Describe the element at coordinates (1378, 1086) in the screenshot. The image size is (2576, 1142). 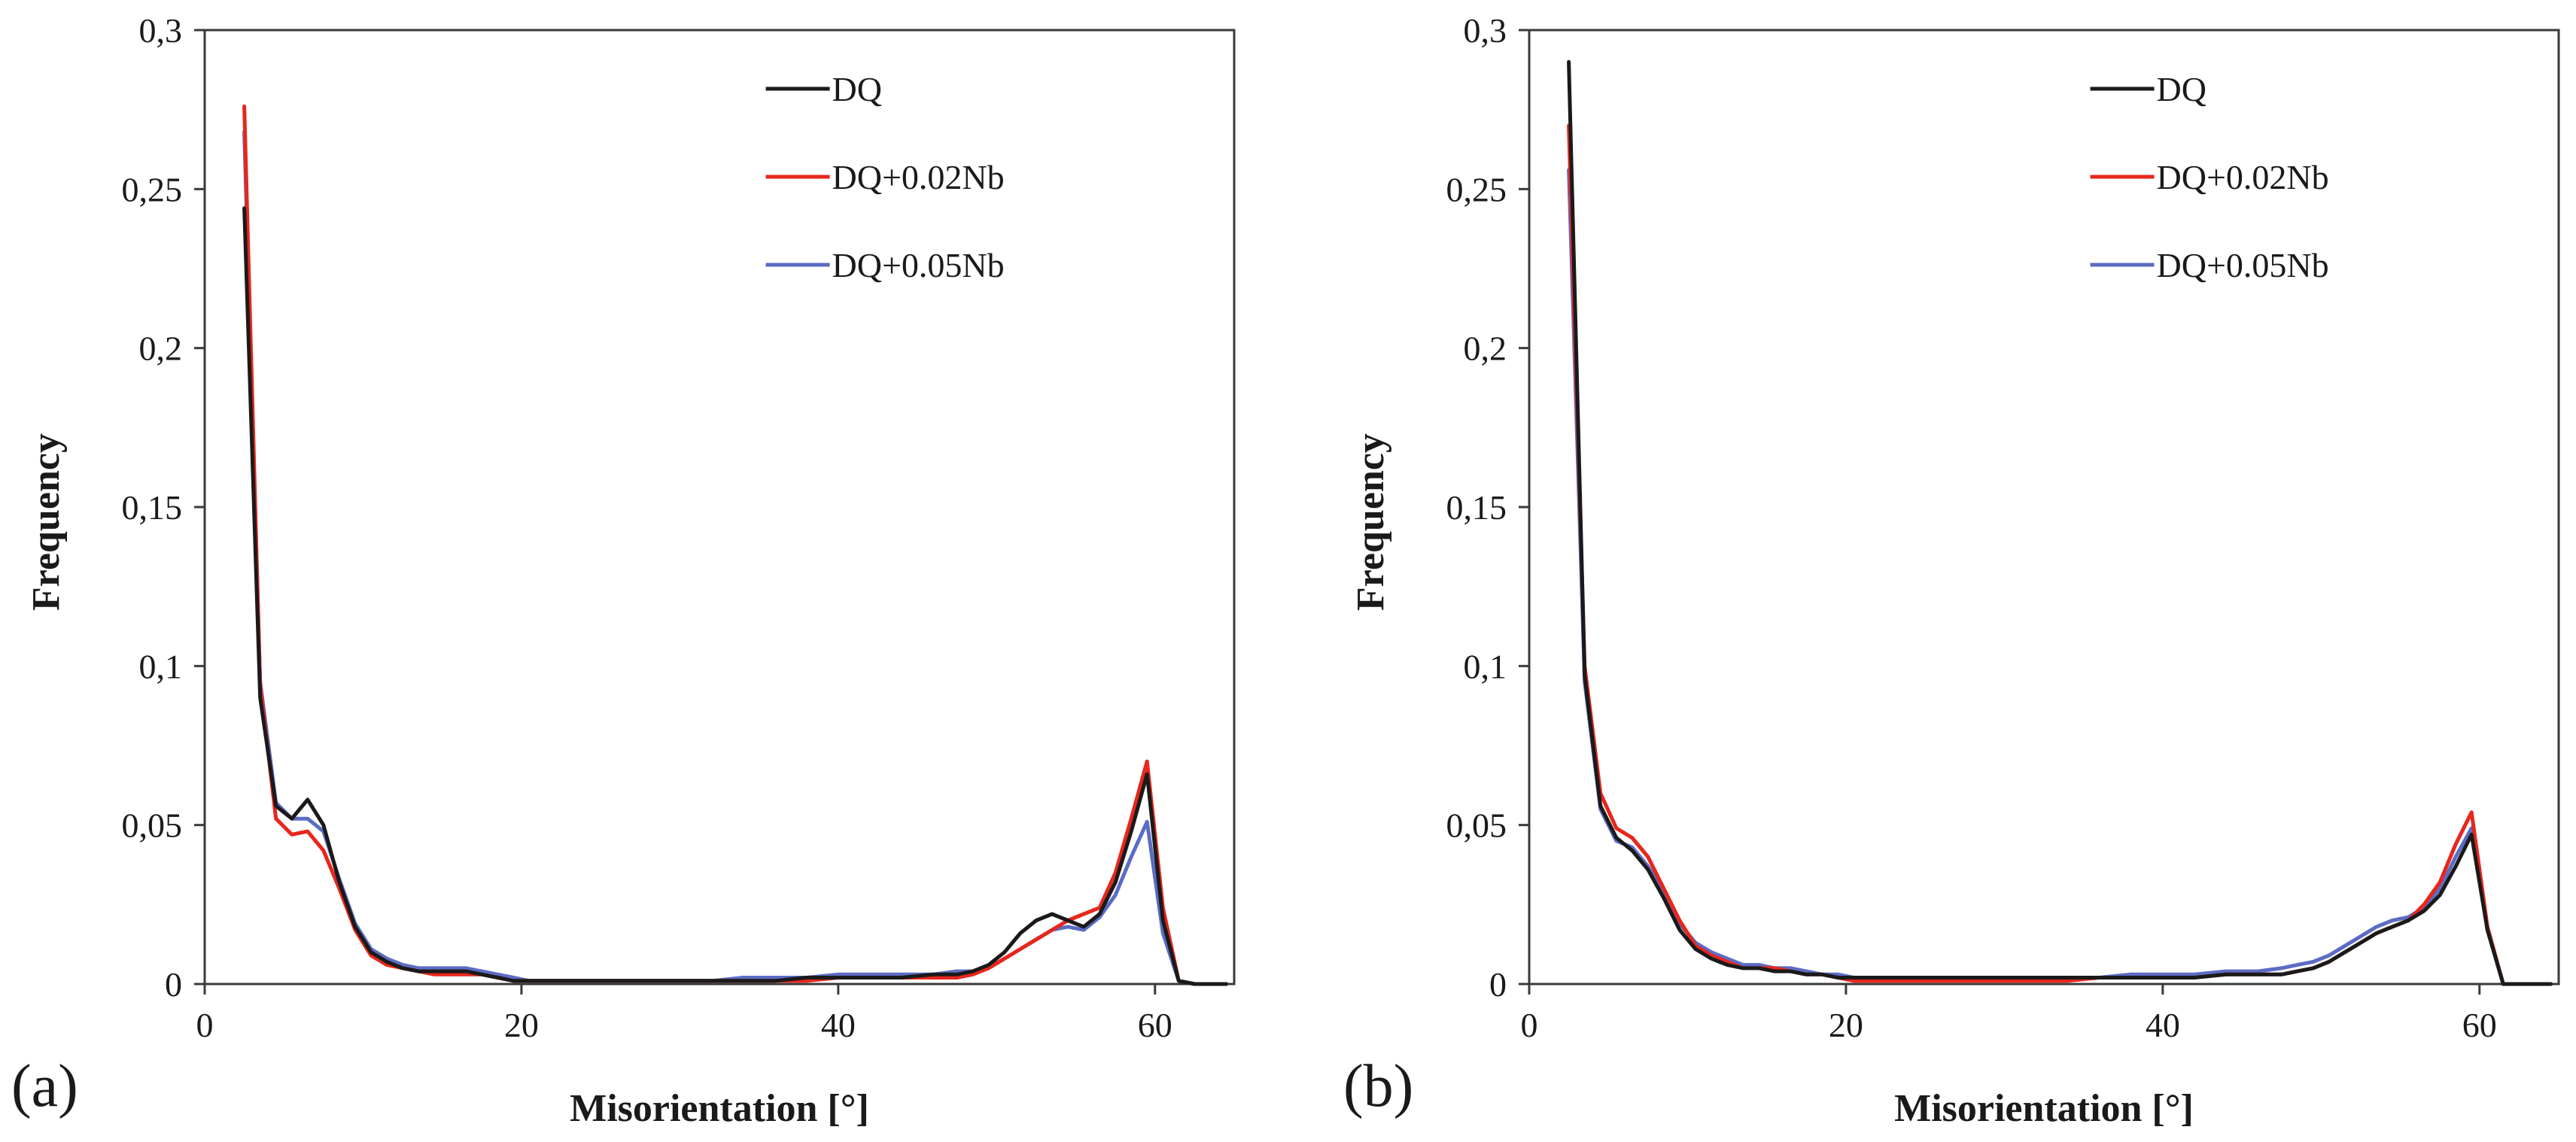
I see `panel-label: (b)` at that location.